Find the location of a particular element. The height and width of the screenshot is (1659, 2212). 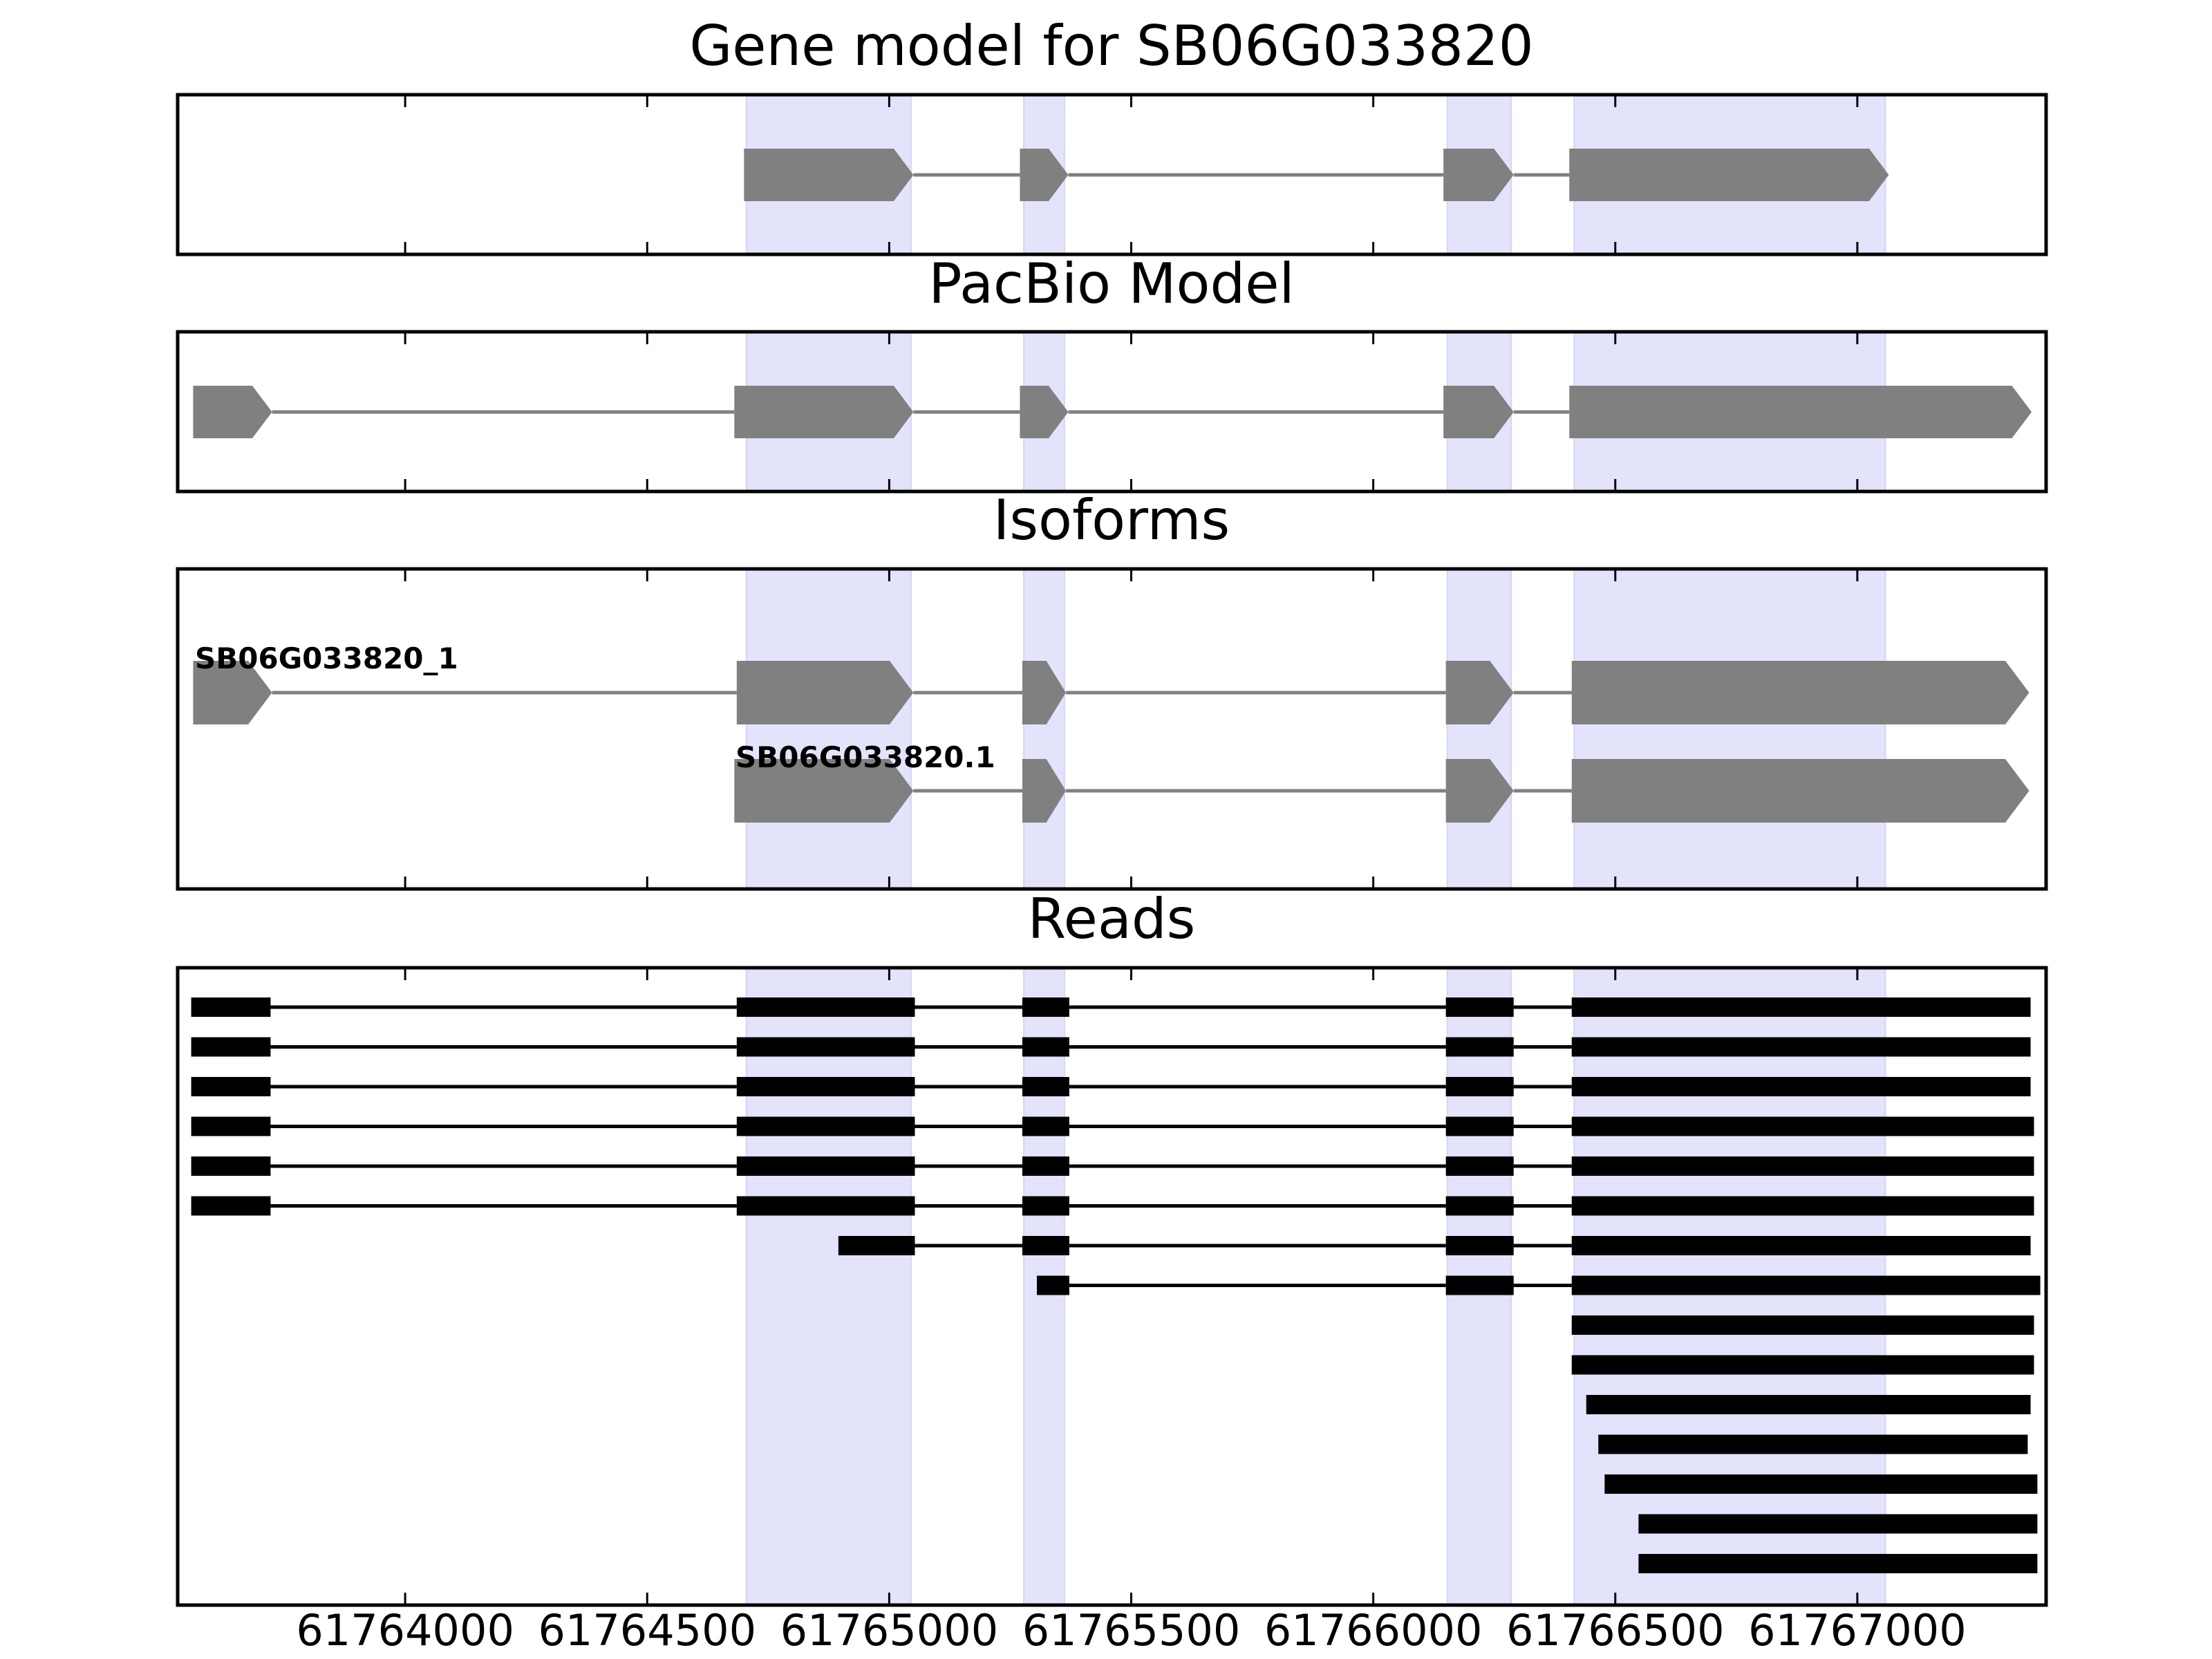

gene-model-features is located at coordinates (1316, 175).